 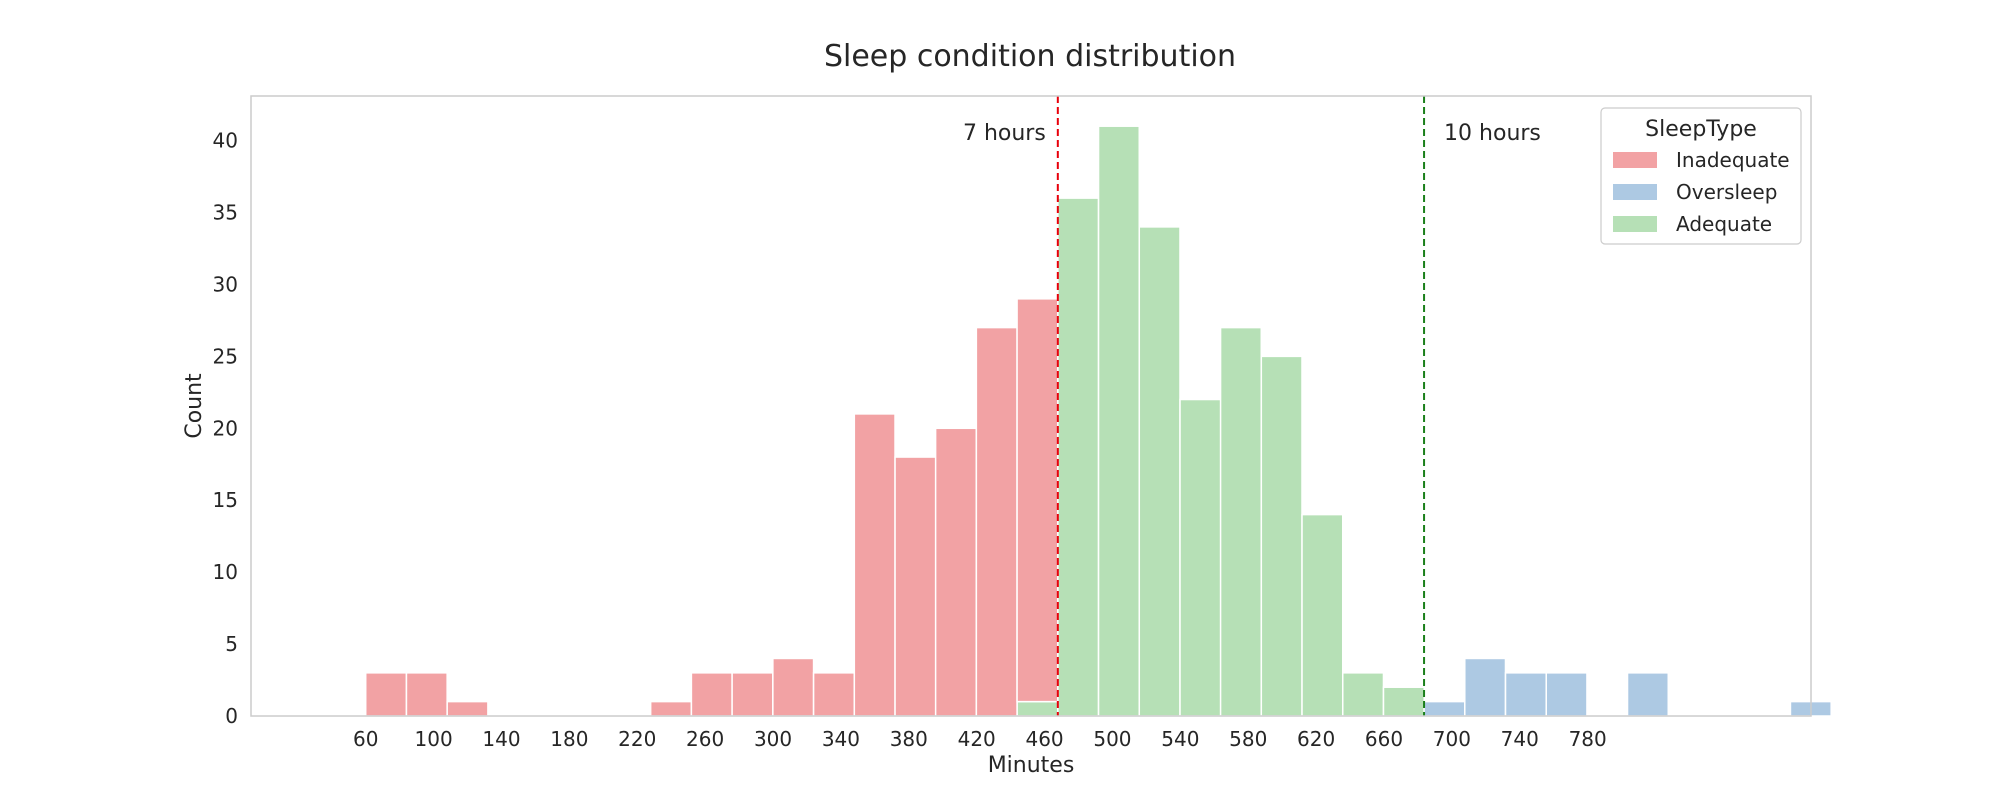 I want to click on legend-label-inadequate: Inadequate, so click(x=1733, y=160).